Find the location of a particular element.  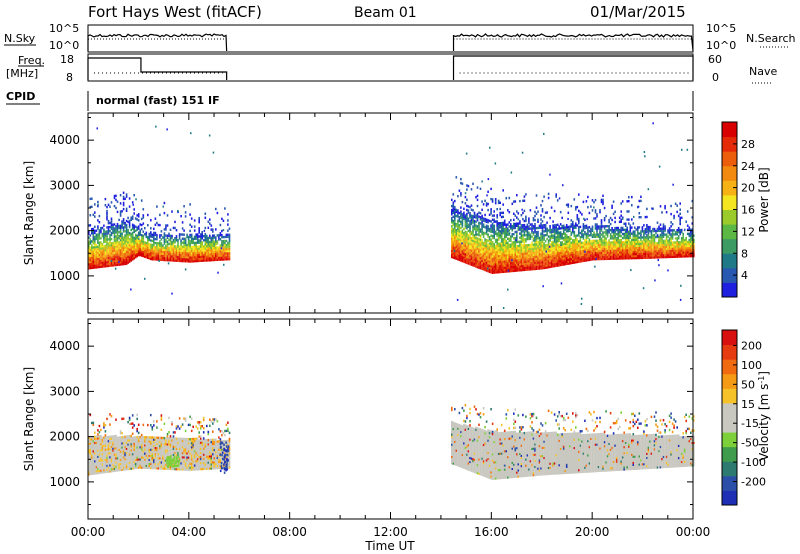

freq-unit-label: [MHz] is located at coordinates (22, 73).